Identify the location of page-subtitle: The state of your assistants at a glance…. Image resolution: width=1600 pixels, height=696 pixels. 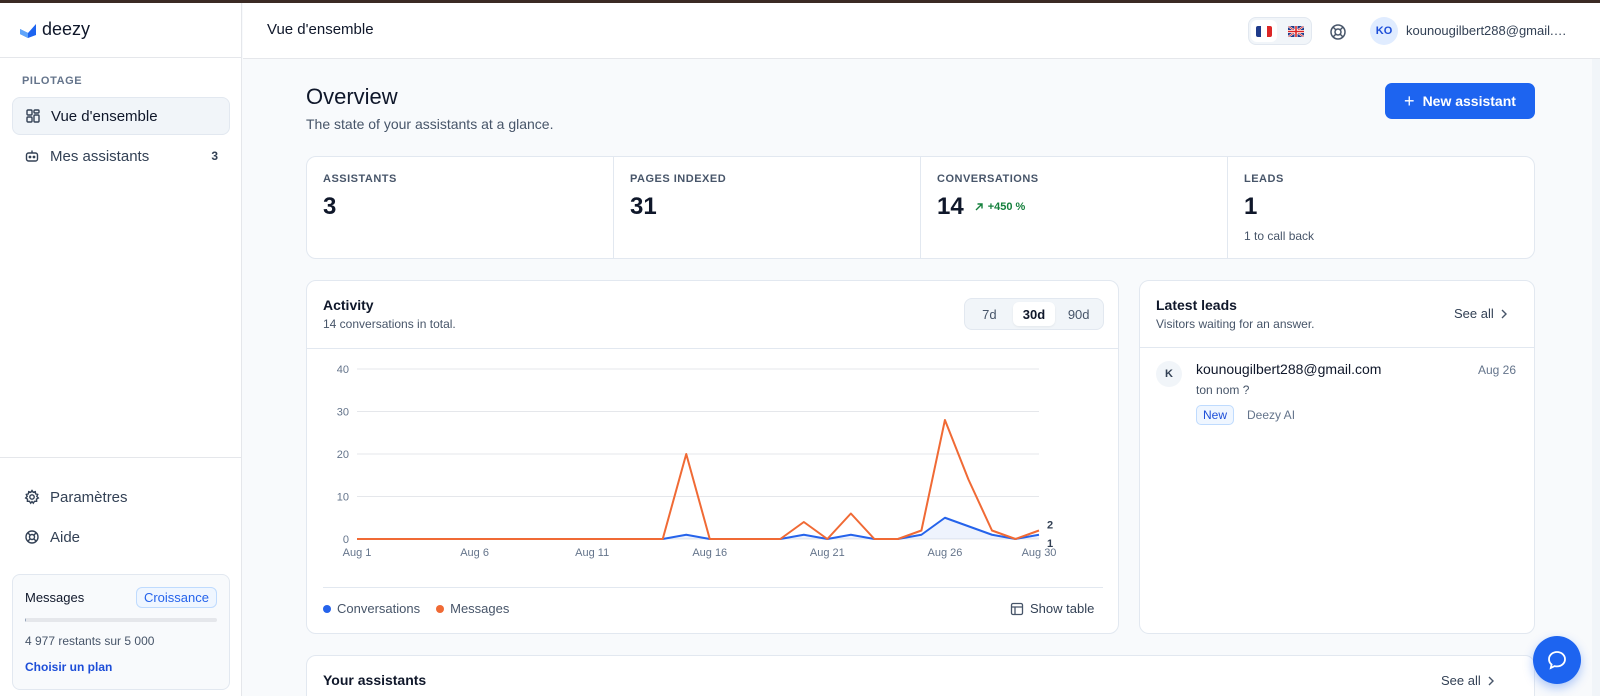
(430, 124).